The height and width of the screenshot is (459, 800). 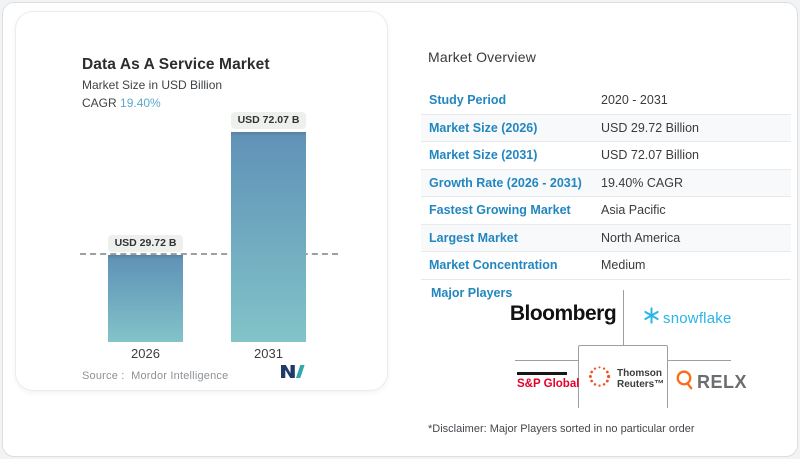 What do you see at coordinates (180, 376) in the screenshot?
I see `source-value: Mordor Intelligence` at bounding box center [180, 376].